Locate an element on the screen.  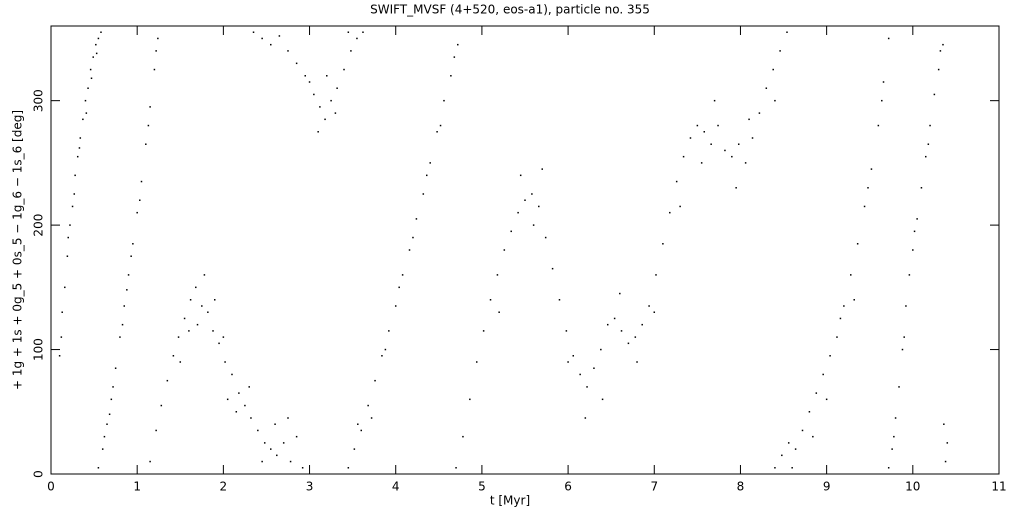
x-tick-label: 10 is located at coordinates (912, 487).